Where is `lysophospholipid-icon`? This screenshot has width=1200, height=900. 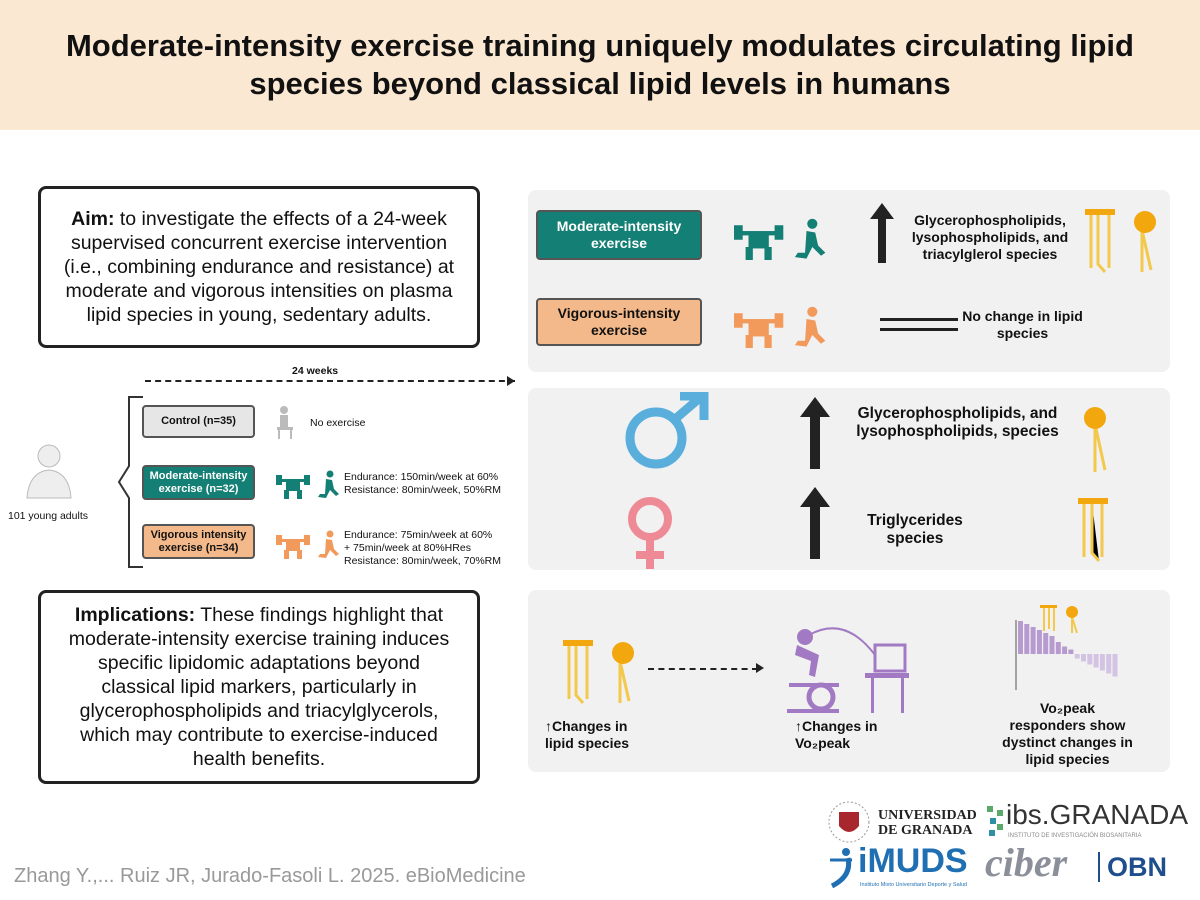
lysophospholipid-icon is located at coordinates (1095, 439).